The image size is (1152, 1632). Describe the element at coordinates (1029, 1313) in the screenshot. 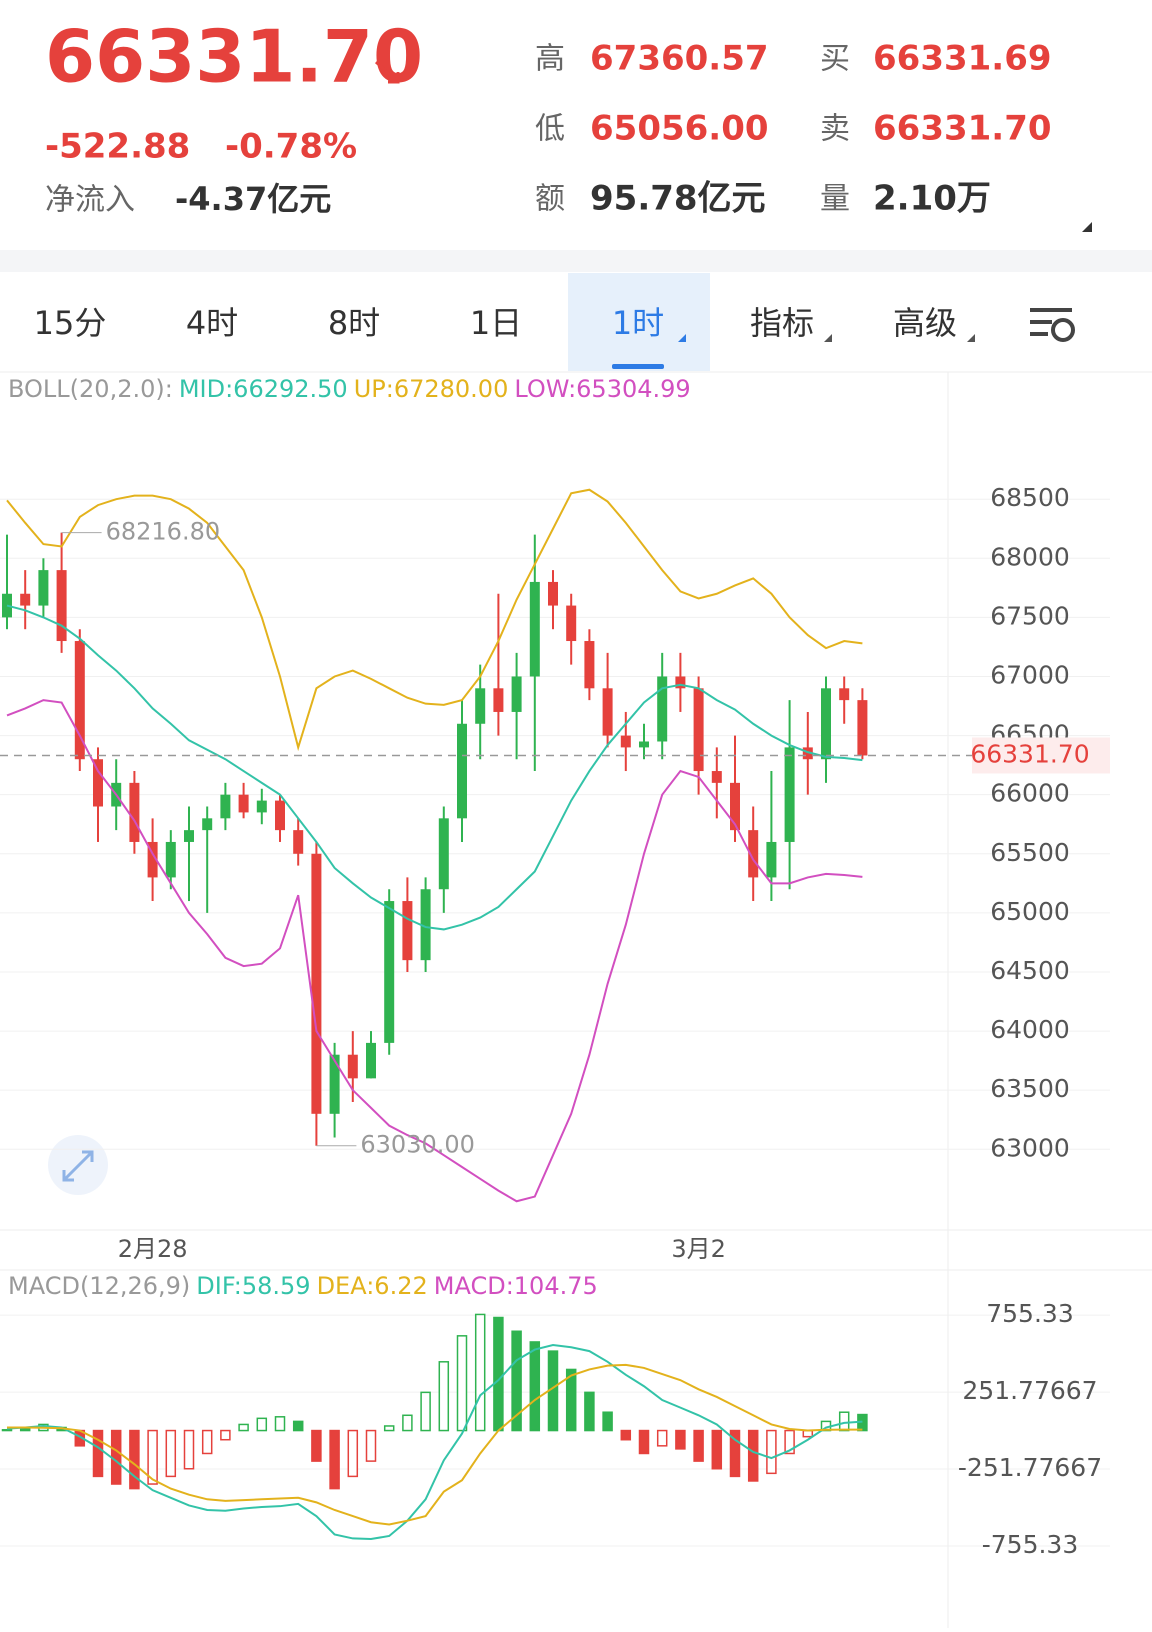

I see `y-tick-label: 755.33` at that location.